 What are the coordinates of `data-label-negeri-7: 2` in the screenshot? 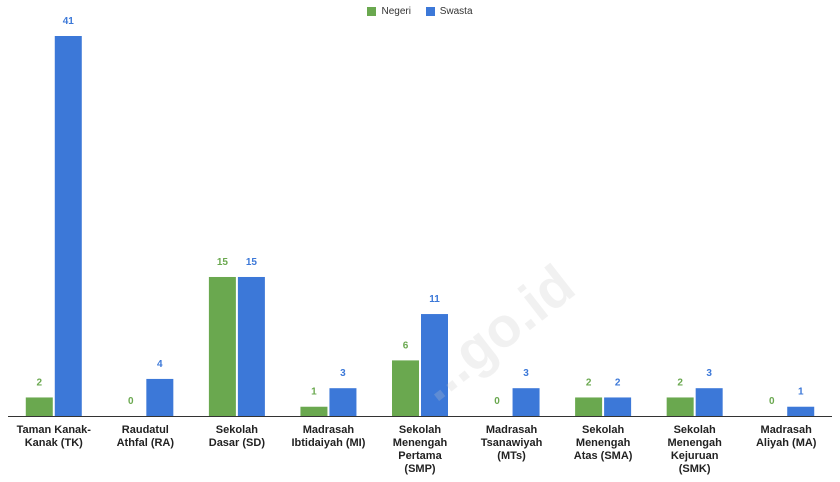 It's located at (680, 382).